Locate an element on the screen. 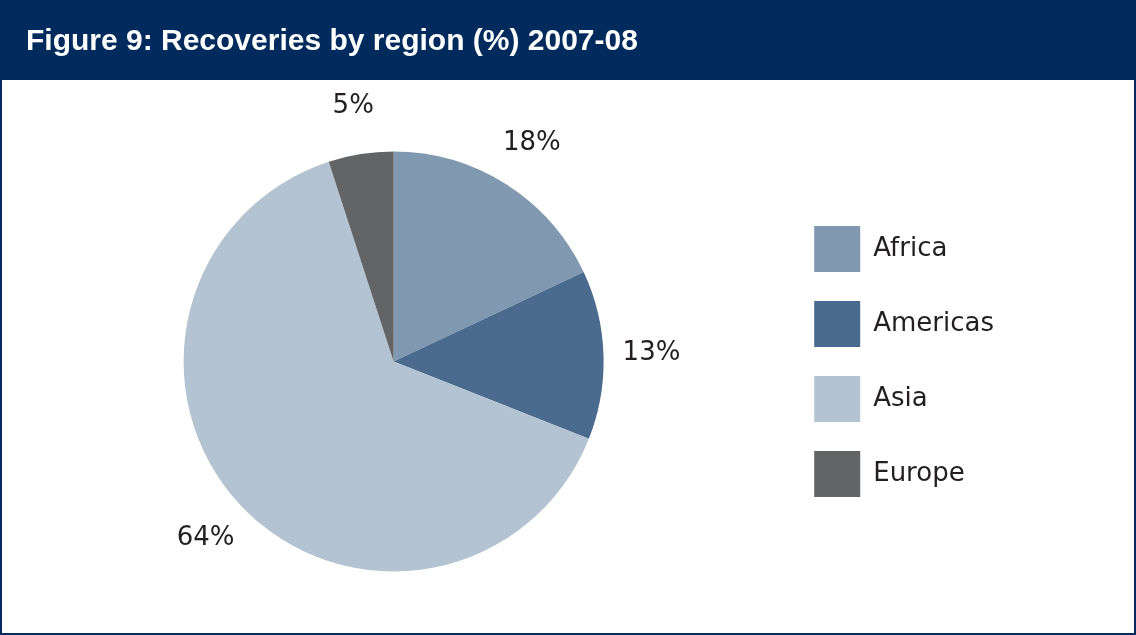 Image resolution: width=1136 pixels, height=635 pixels. legend-label: Americas is located at coordinates (933, 321).